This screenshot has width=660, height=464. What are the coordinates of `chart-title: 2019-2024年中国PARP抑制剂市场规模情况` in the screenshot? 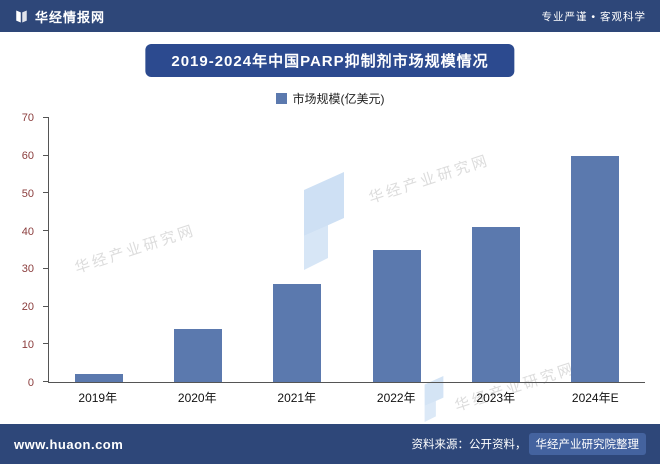 It's located at (330, 61).